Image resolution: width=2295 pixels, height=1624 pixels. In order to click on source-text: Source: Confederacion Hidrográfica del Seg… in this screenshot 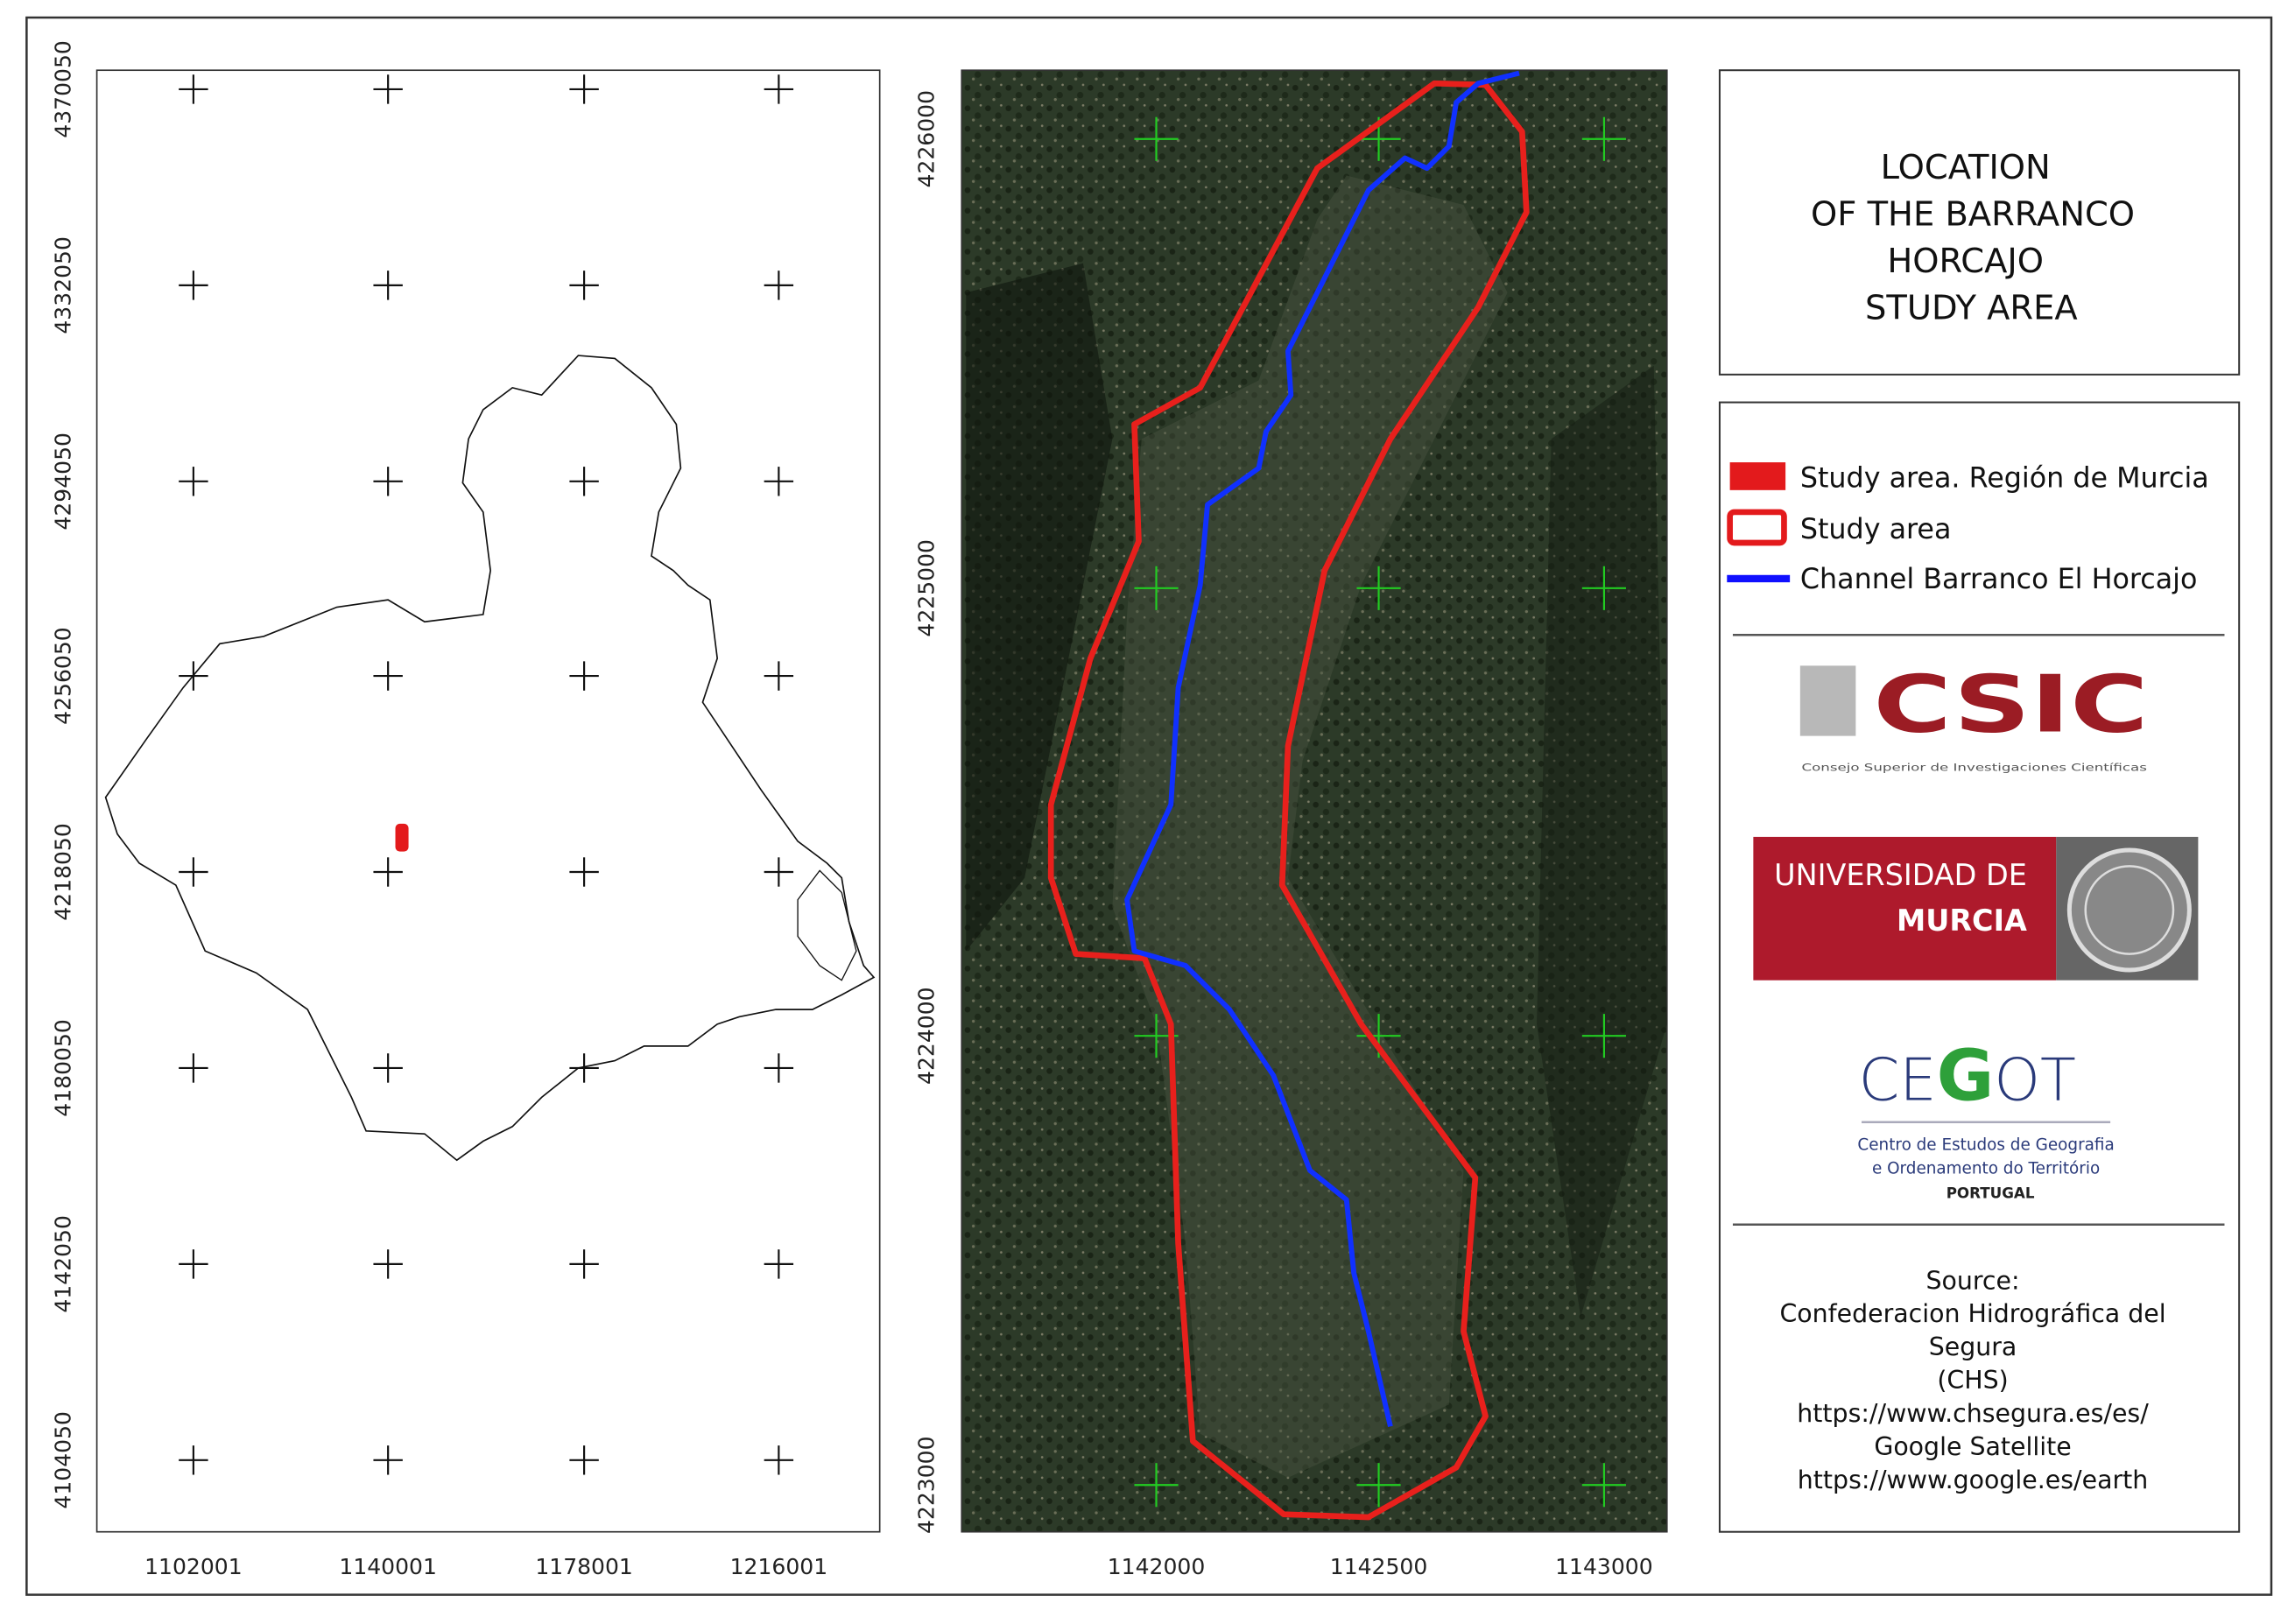, I will do `click(1972, 1380)`.